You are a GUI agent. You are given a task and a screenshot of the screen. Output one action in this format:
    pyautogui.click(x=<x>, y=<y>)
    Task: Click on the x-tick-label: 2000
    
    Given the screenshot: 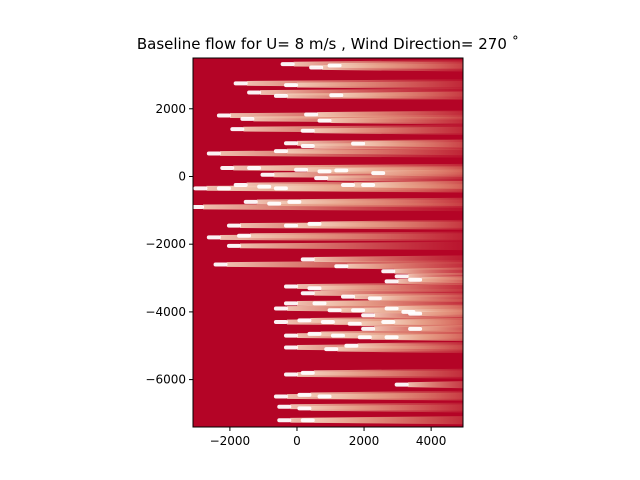 What is the action you would take?
    pyautogui.click(x=364, y=441)
    